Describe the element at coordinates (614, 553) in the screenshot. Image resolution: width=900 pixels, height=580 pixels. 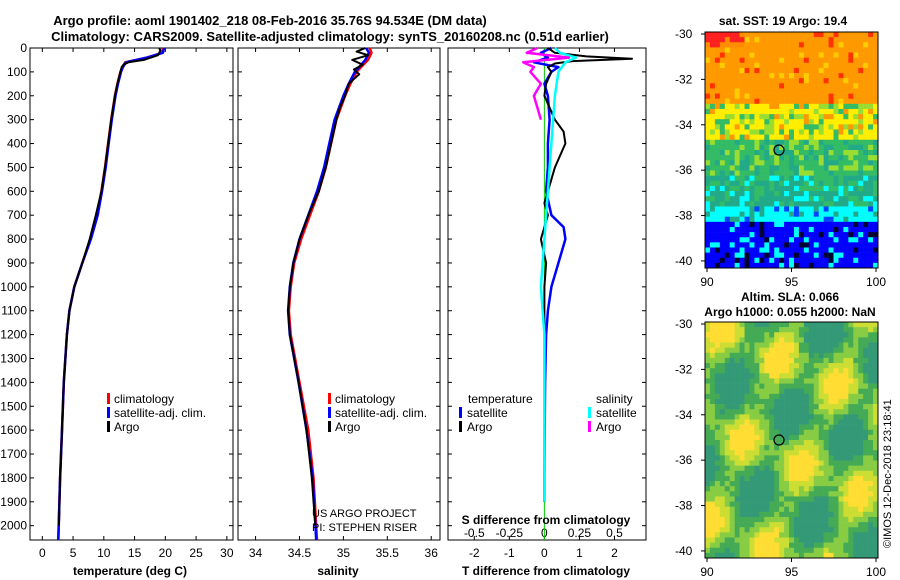
I see `x-tick-label: 2` at that location.